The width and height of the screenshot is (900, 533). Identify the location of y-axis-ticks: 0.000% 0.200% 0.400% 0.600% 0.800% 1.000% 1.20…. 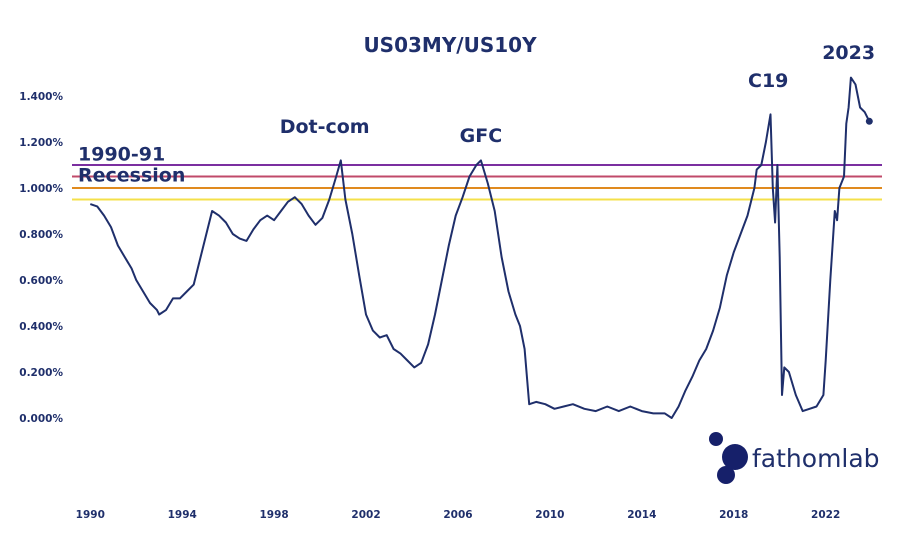
(41, 258).